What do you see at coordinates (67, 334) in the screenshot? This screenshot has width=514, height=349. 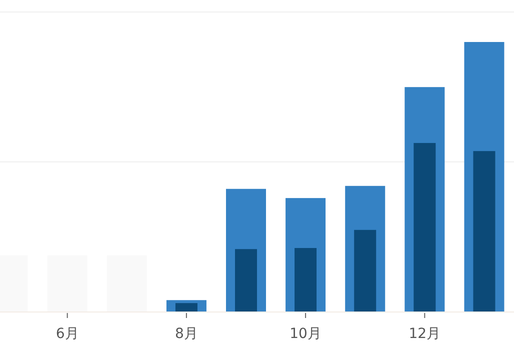 I see `x-tick-label: 6月` at bounding box center [67, 334].